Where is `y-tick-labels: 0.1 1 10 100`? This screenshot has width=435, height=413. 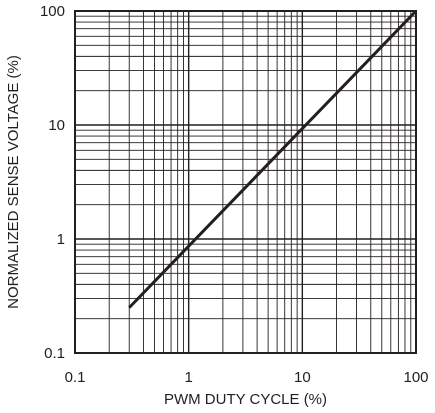 y-tick-labels: 0.1 1 10 100 is located at coordinates (52, 182).